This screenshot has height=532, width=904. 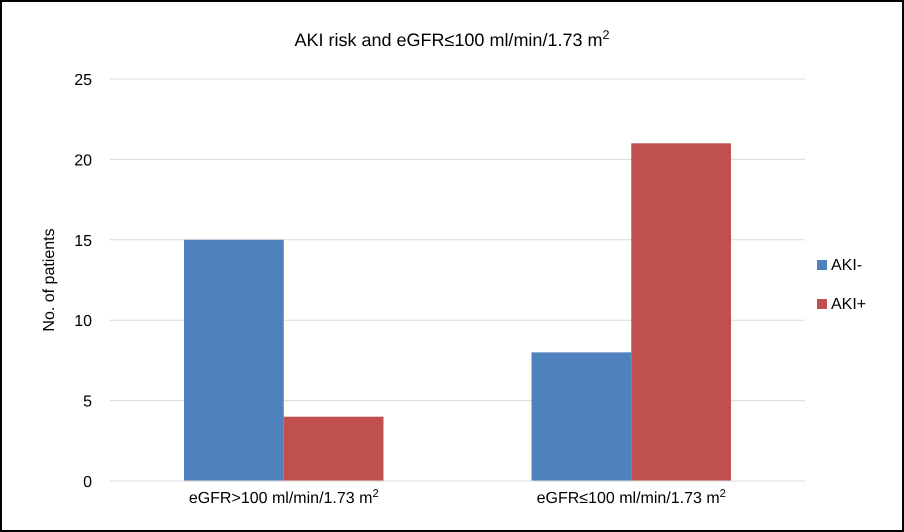 I want to click on y-tick-label: 5, so click(x=87, y=402).